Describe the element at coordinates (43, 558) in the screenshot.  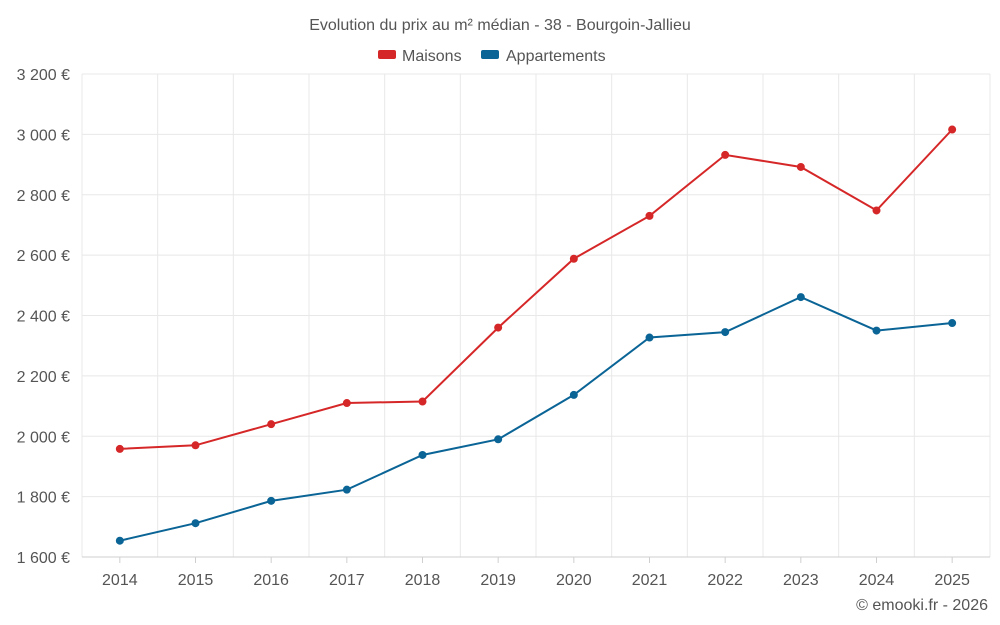
I see `y-tick-label: 1 600 €` at that location.